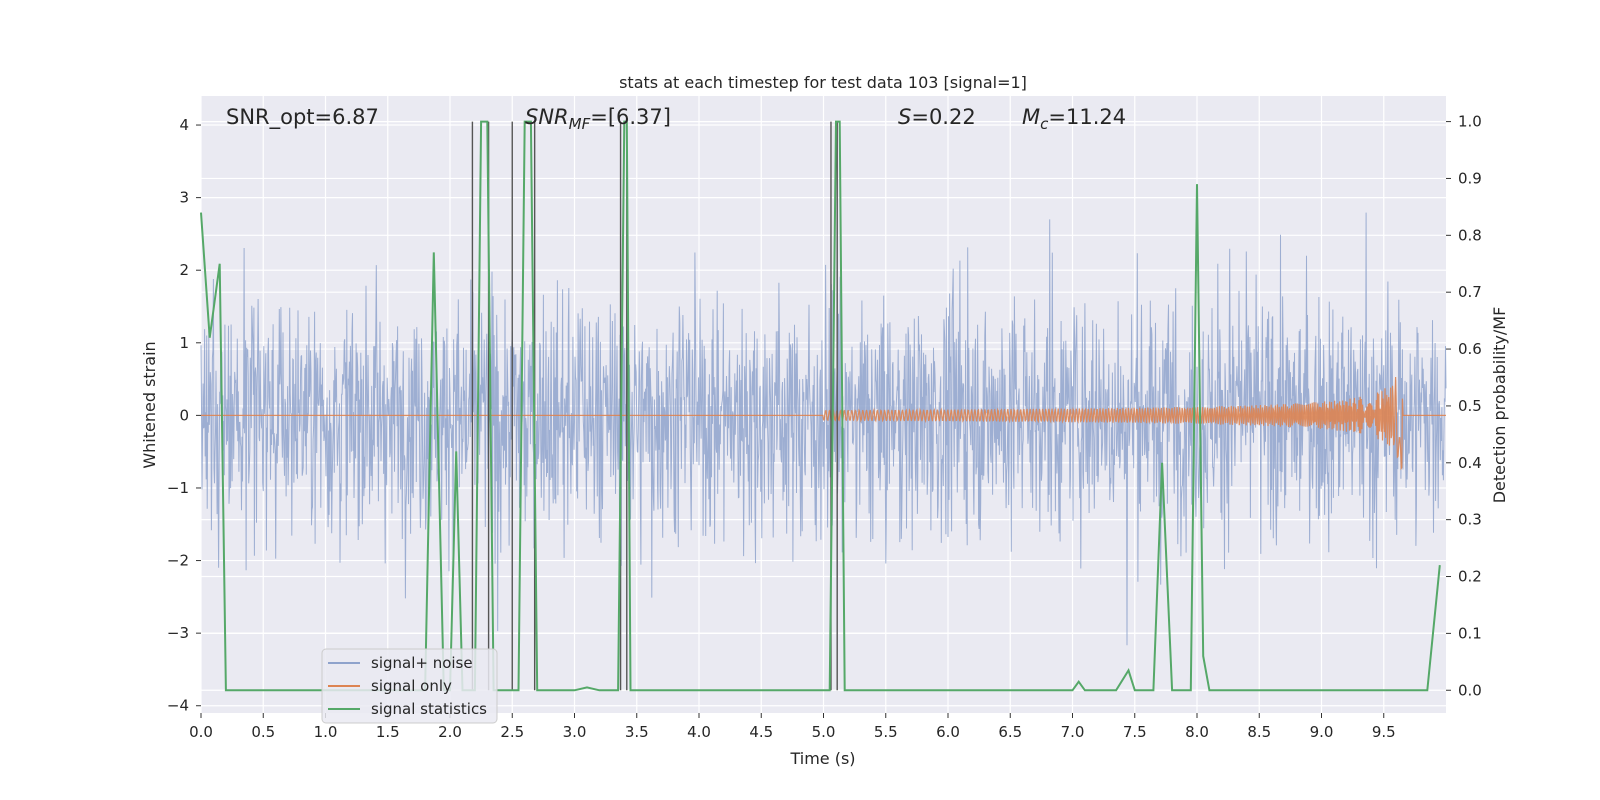 The image size is (1600, 800). Describe the element at coordinates (823, 423) in the screenshot. I see `series-signal-only` at that location.